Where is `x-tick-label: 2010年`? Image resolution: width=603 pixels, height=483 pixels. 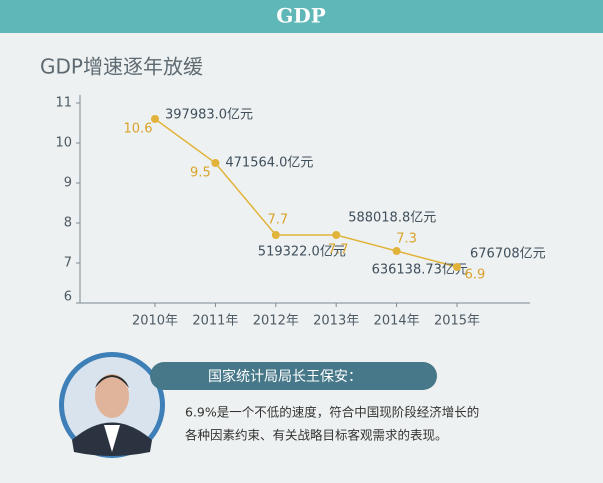
x-tick-label: 2010年 is located at coordinates (155, 321).